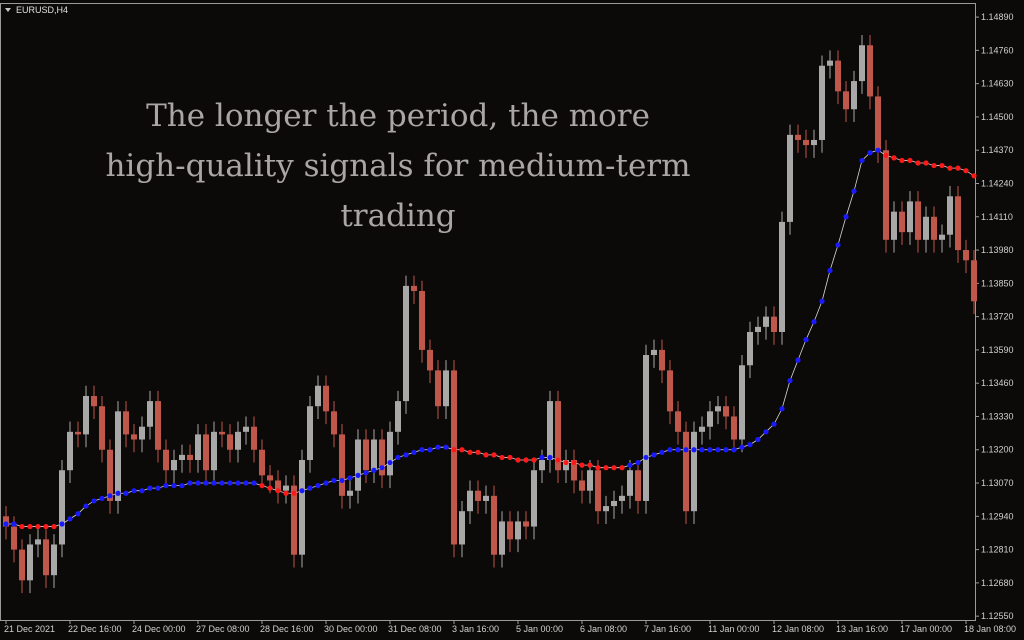 This screenshot has width=1024, height=640. Describe the element at coordinates (8, 10) in the screenshot. I see `symbol-menu-icon` at that location.